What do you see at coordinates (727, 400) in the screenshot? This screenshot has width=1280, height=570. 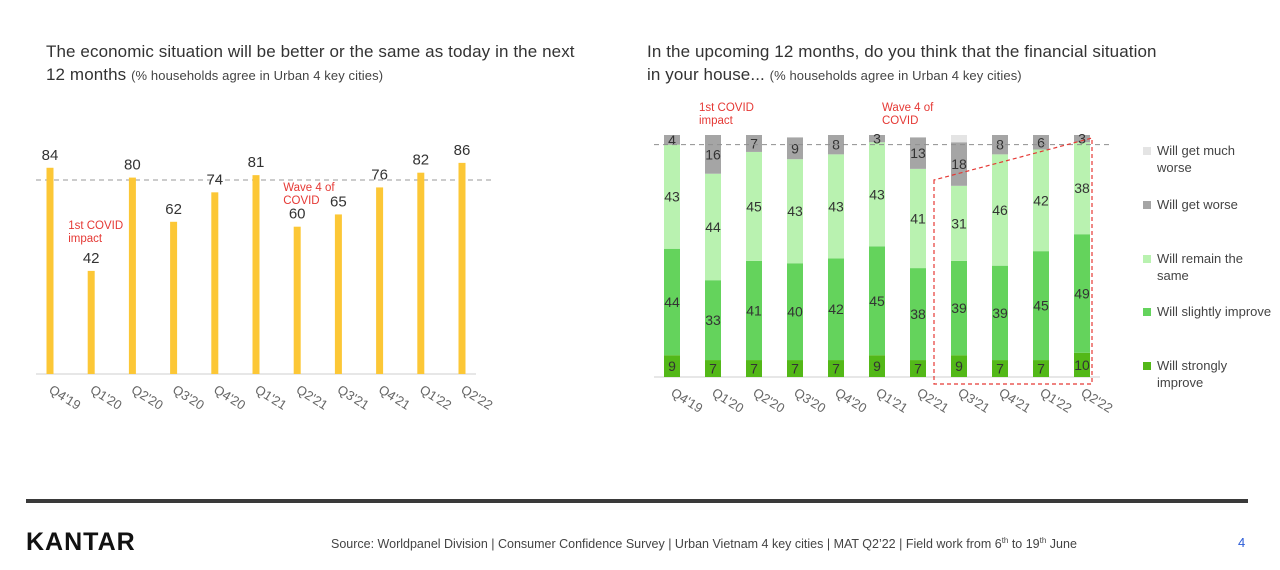 I see `right-tick-label: Q1'20` at bounding box center [727, 400].